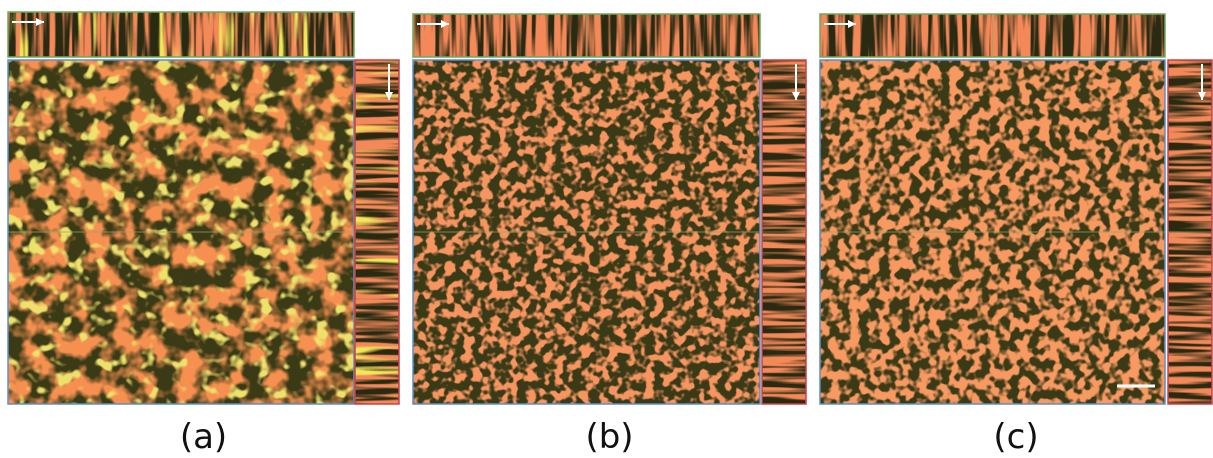 This screenshot has height=458, width=1213. What do you see at coordinates (1015, 437) in the screenshot?
I see `panel-label: (c)` at bounding box center [1015, 437].